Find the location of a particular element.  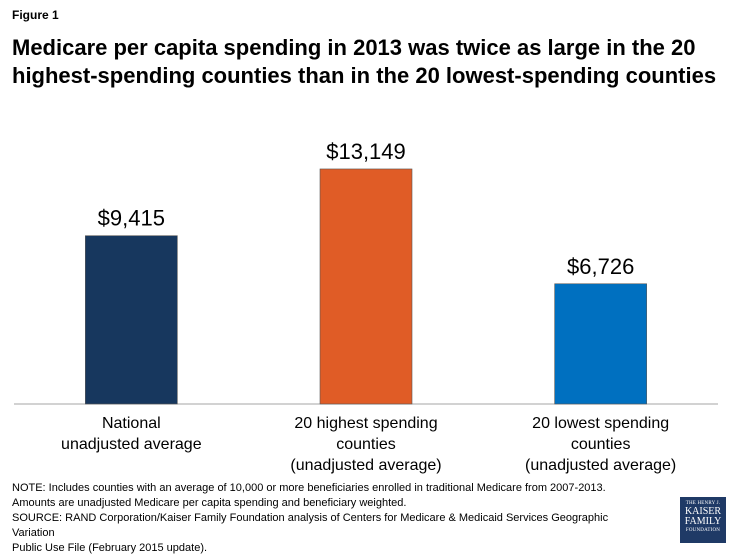

logo-line-2: KAISER is located at coordinates (703, 511).